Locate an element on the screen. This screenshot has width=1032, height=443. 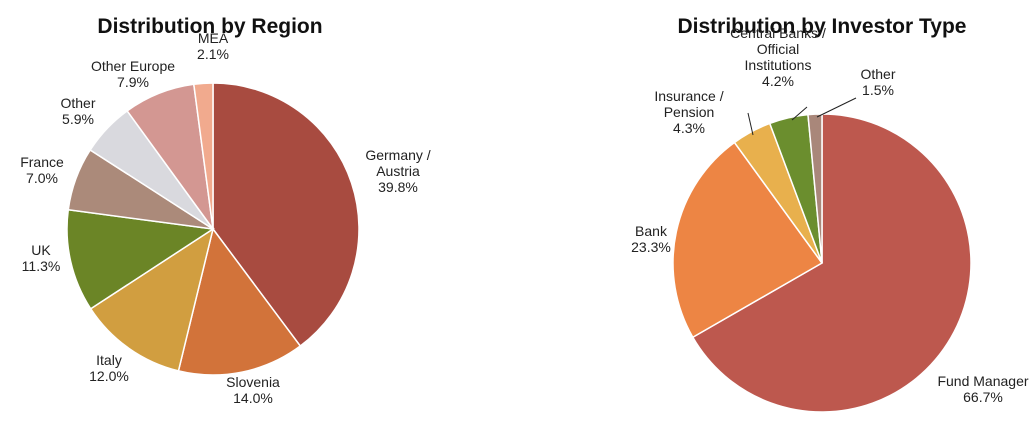
slice-category-label: Official is located at coordinates (778, 49).